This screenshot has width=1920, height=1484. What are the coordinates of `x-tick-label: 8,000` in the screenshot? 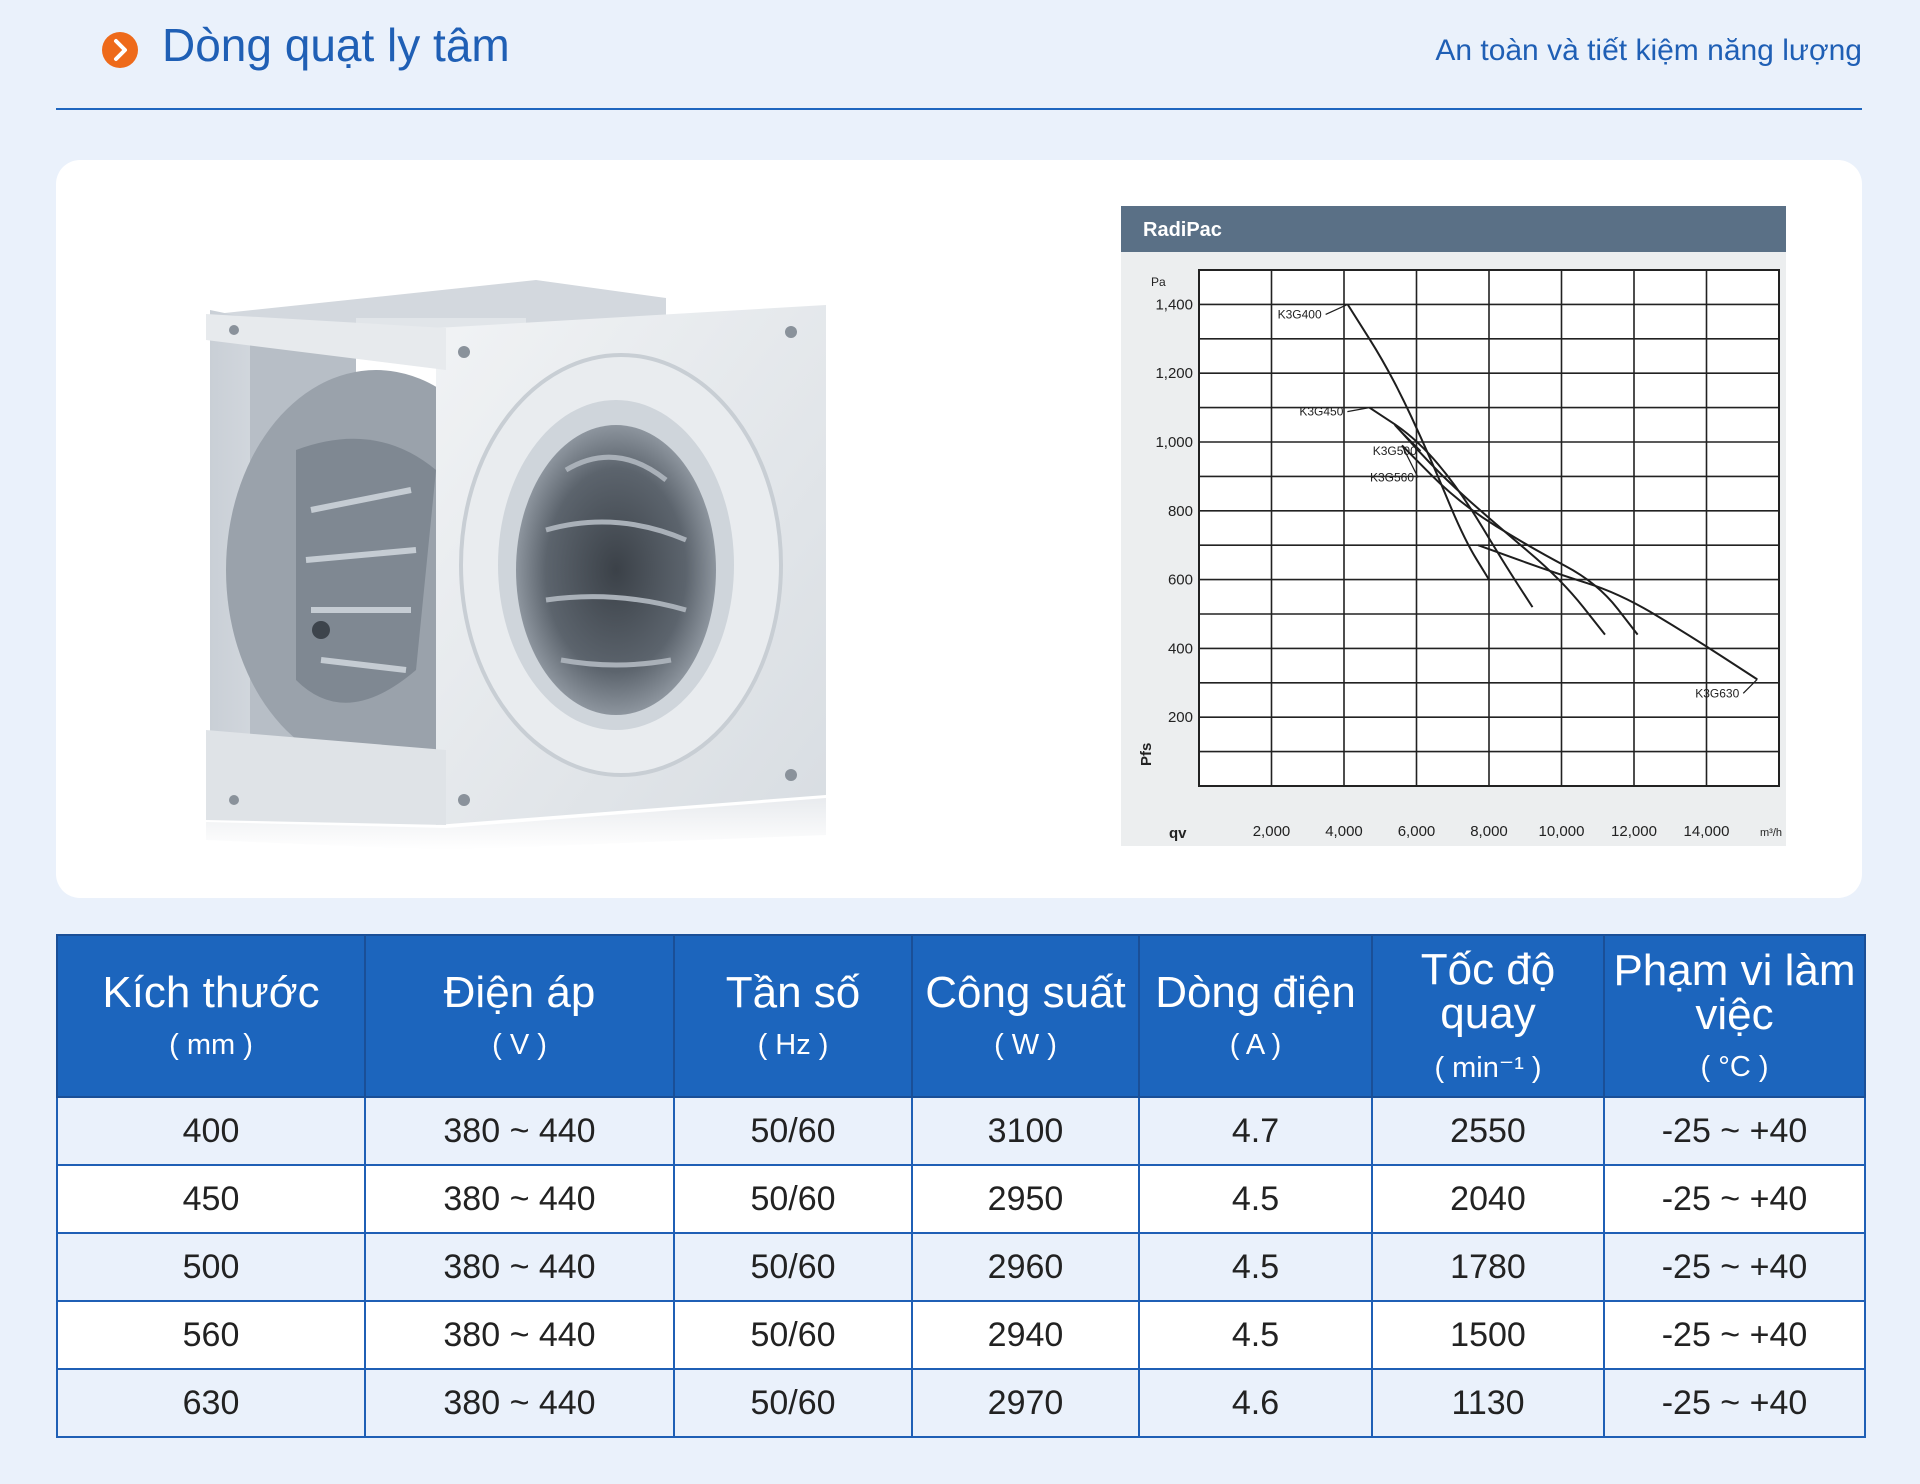 It's located at (1489, 831).